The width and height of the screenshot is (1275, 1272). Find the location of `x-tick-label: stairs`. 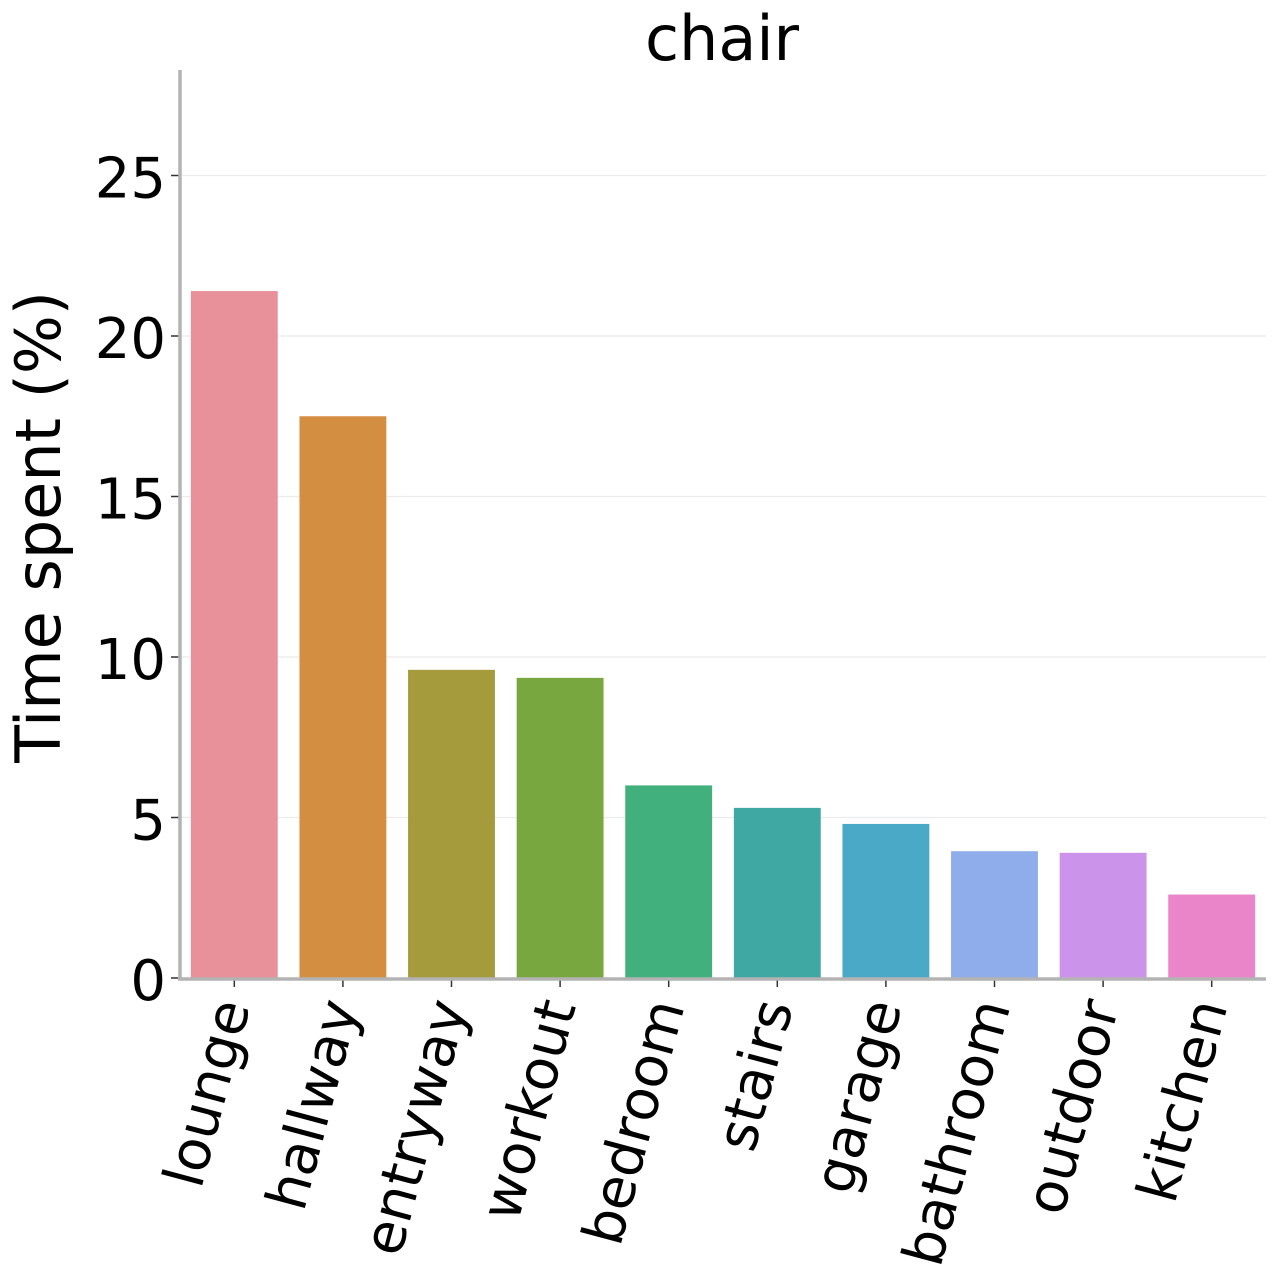

x-tick-label: stairs is located at coordinates (755, 1075).